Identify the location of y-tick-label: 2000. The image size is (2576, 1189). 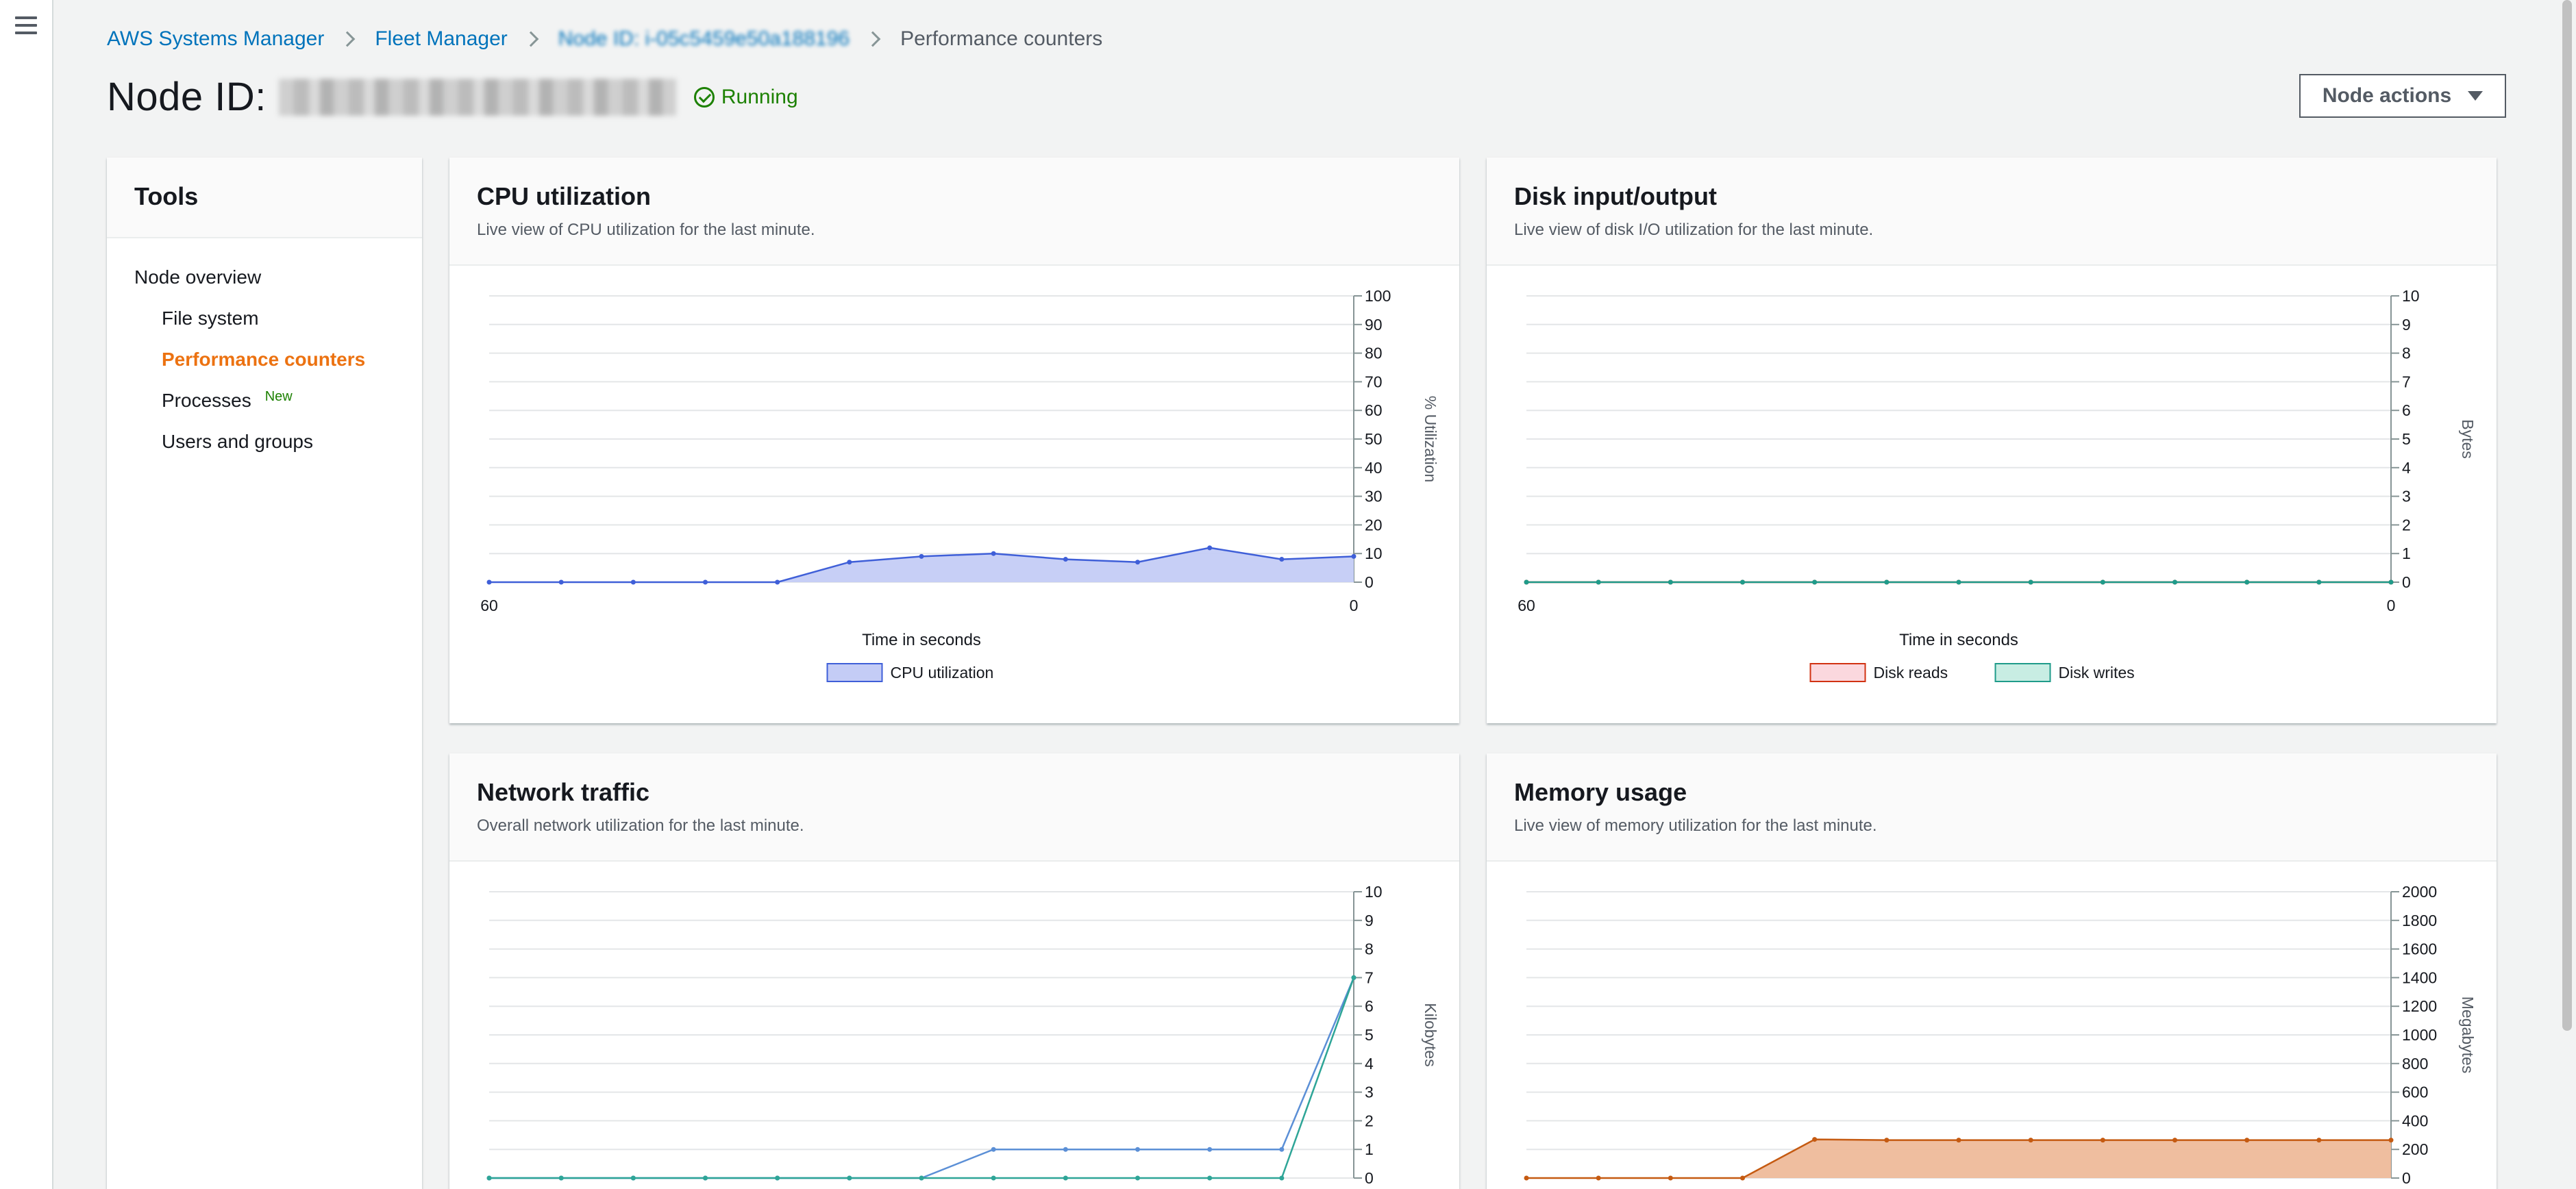
(2419, 892).